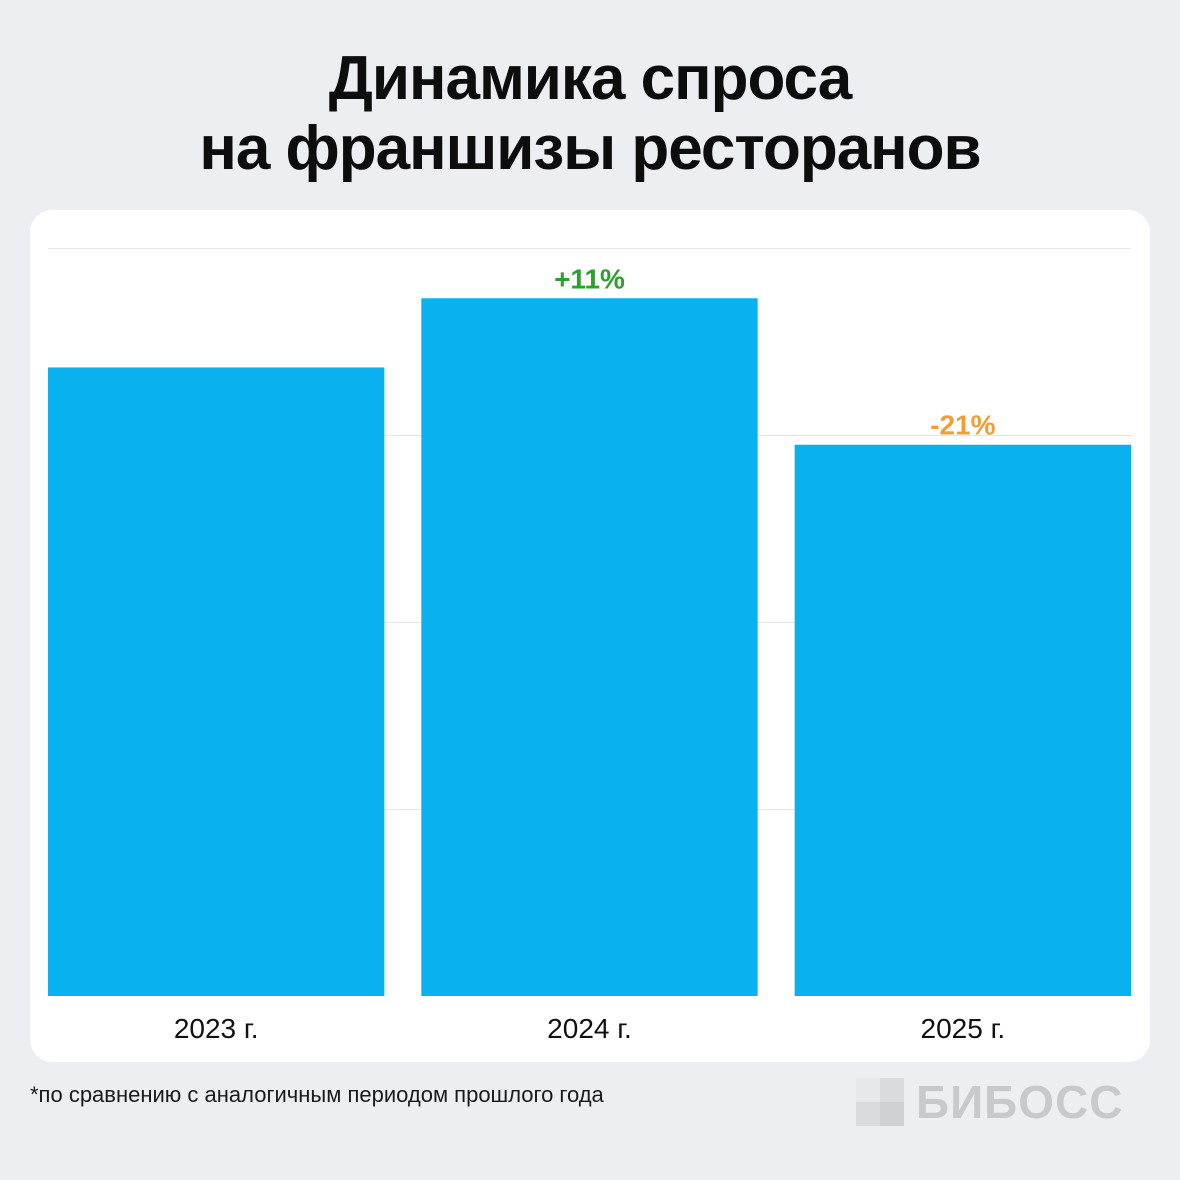 This screenshot has width=1180, height=1180. What do you see at coordinates (880, 1102) in the screenshot?
I see `brand-mark-icon` at bounding box center [880, 1102].